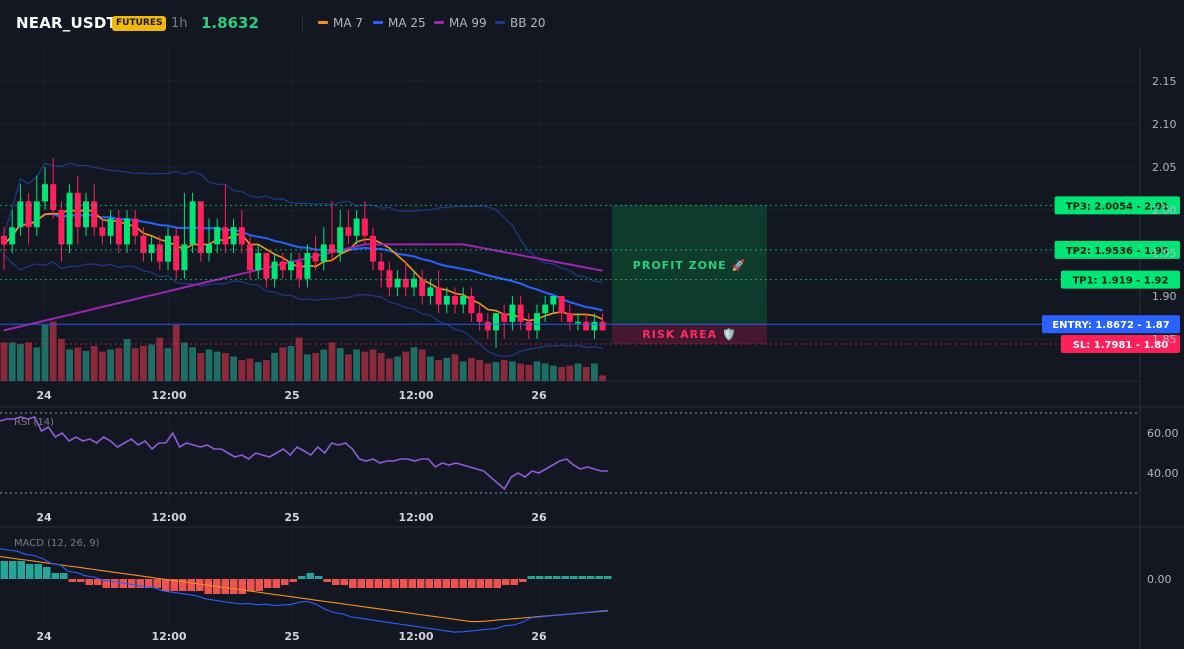 Image resolution: width=1184 pixels, height=649 pixels. Describe the element at coordinates (304, 453) in the screenshot. I see `rsi-line` at that location.